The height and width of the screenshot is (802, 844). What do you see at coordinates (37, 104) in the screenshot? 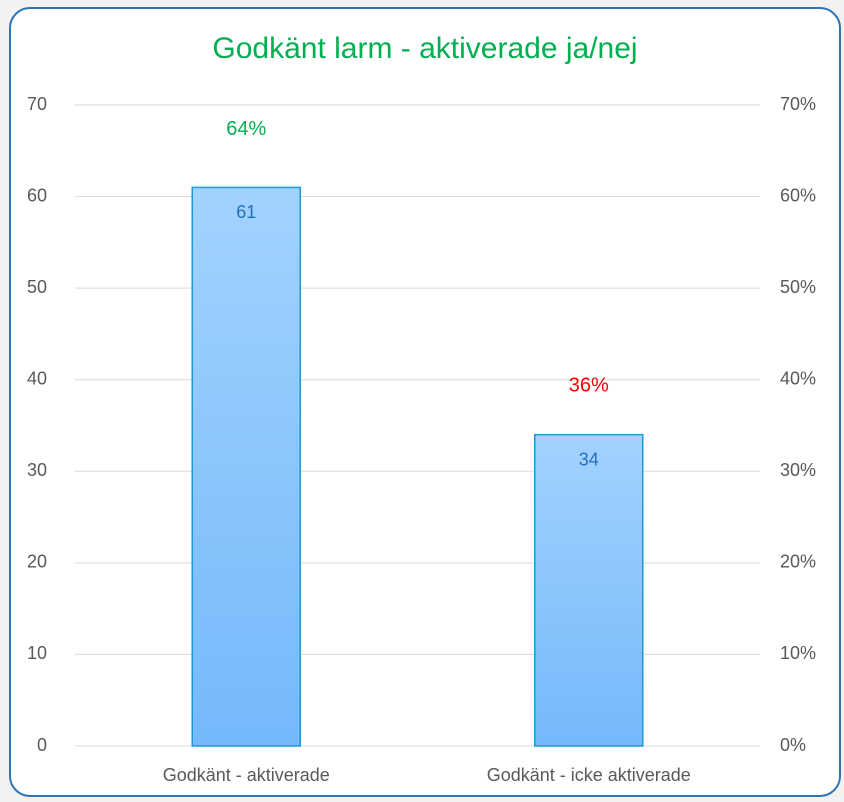
I see `y-tick-label: 70` at bounding box center [37, 104].